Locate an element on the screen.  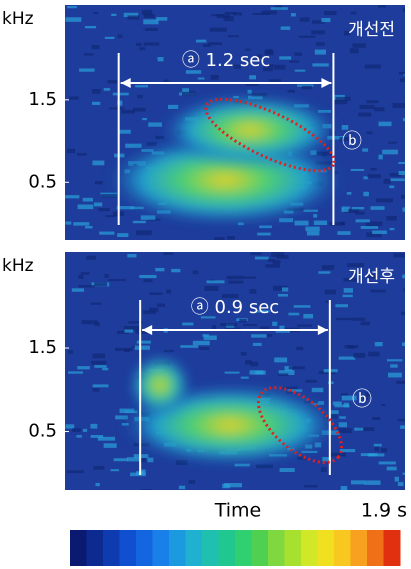
y-tick-label: 0.5 is located at coordinates (42, 181).